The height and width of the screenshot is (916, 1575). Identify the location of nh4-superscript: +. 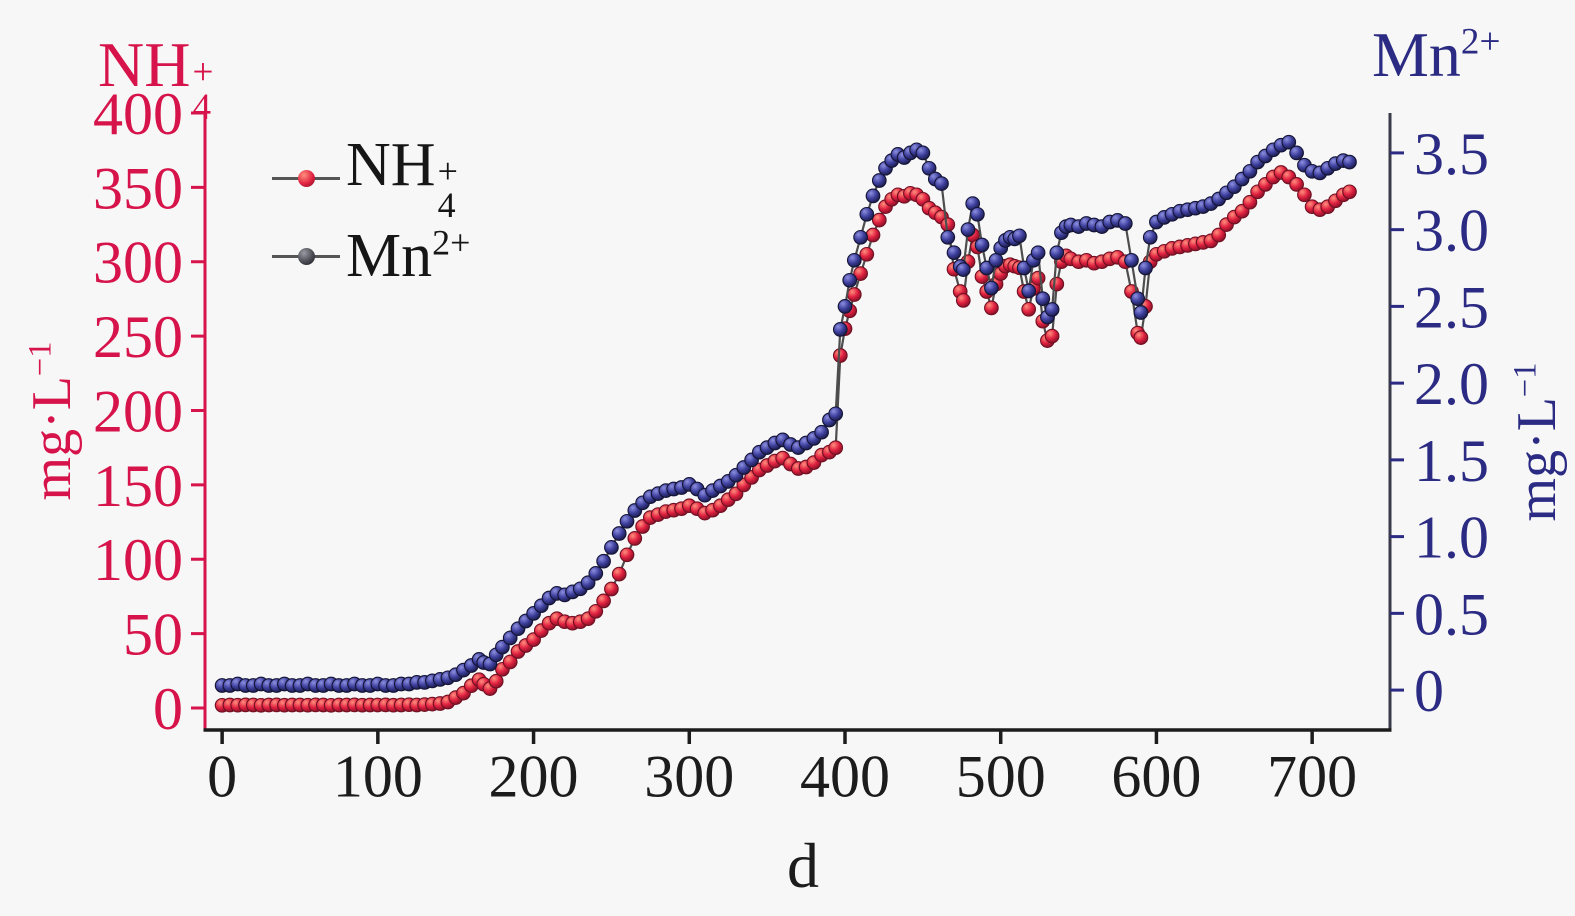
(203, 73).